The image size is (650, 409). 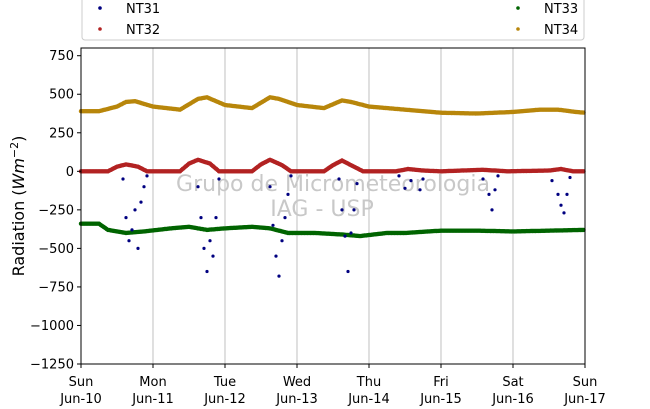 What do you see at coordinates (224, 399) in the screenshot?
I see `x-tick-date: Jun-12` at bounding box center [224, 399].